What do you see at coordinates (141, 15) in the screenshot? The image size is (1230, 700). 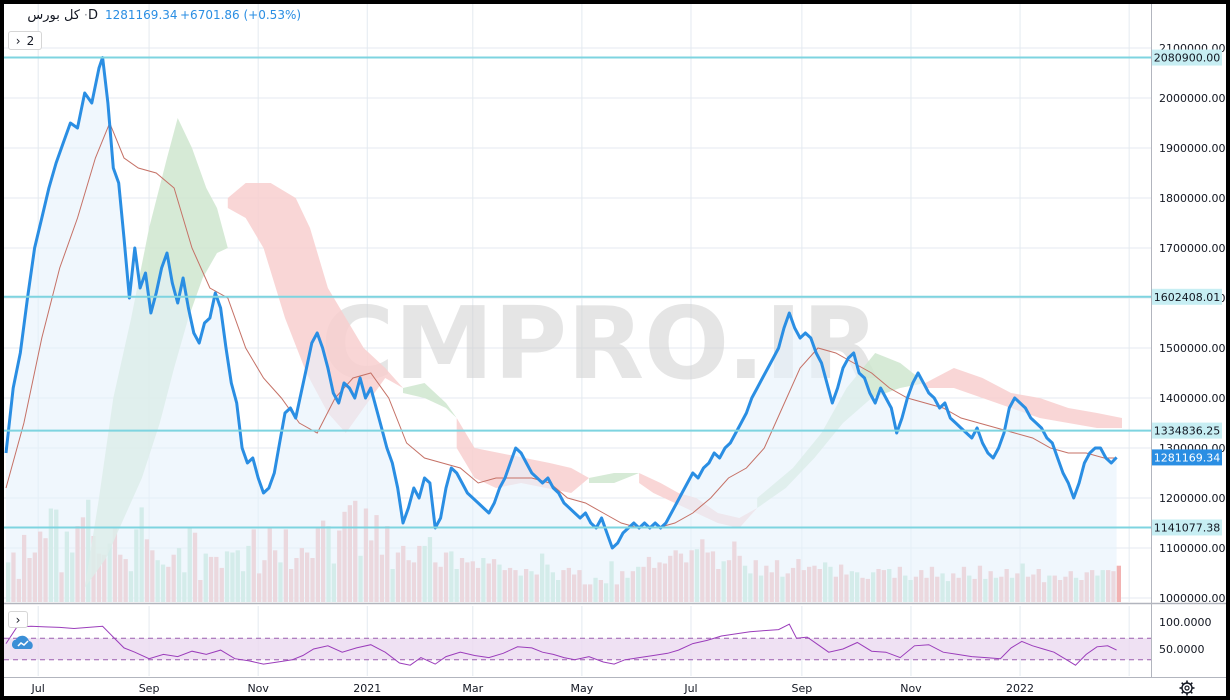 I see `last-price-value: 1281169.34` at bounding box center [141, 15].